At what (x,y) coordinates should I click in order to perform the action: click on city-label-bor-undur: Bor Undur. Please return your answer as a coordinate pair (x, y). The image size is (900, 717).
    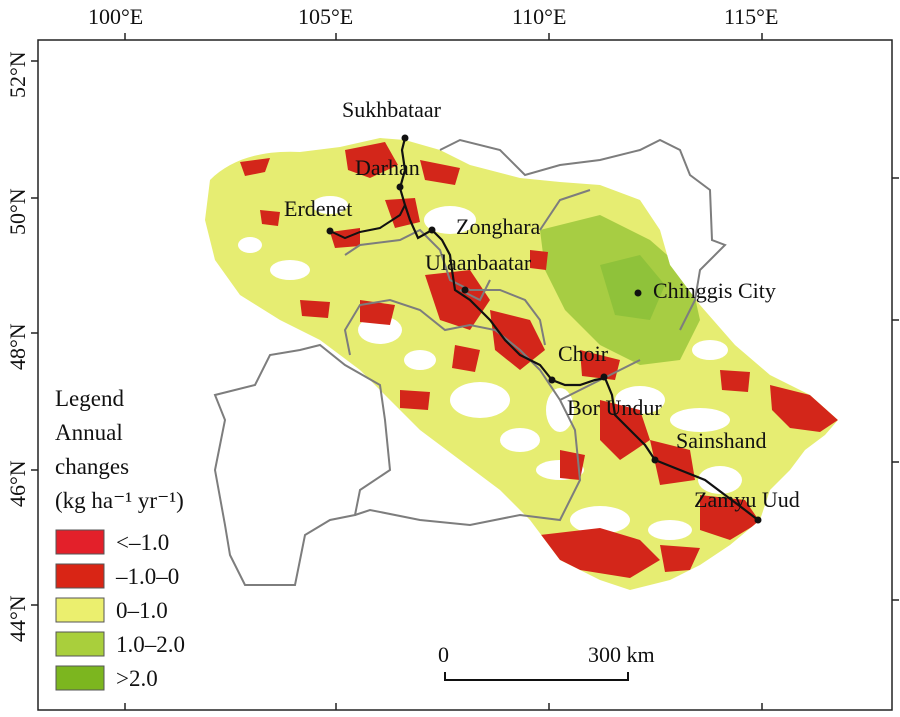
    Looking at the image, I should click on (614, 407).